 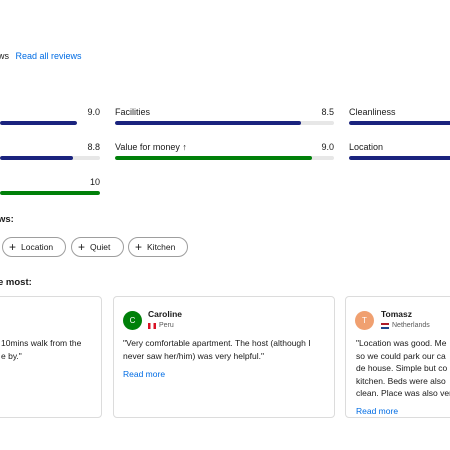 I want to click on peru-flag-icon, so click(x=152, y=325).